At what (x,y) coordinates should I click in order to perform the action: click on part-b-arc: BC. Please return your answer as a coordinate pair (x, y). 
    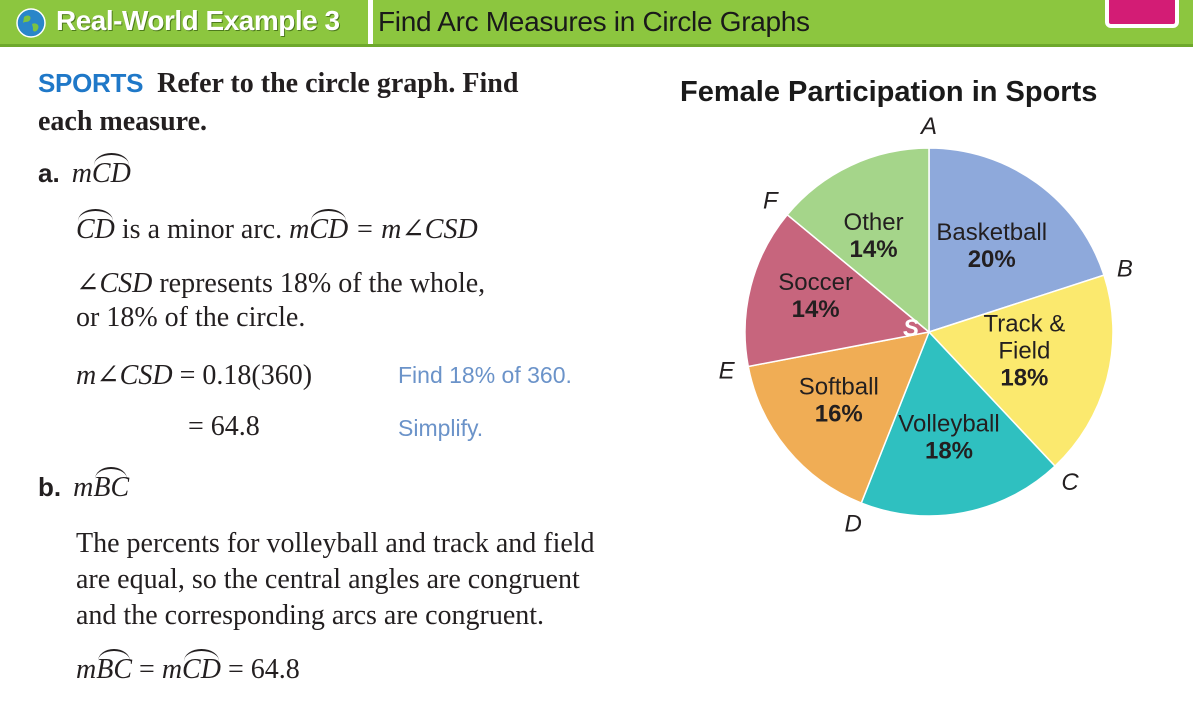
    Looking at the image, I should click on (111, 485).